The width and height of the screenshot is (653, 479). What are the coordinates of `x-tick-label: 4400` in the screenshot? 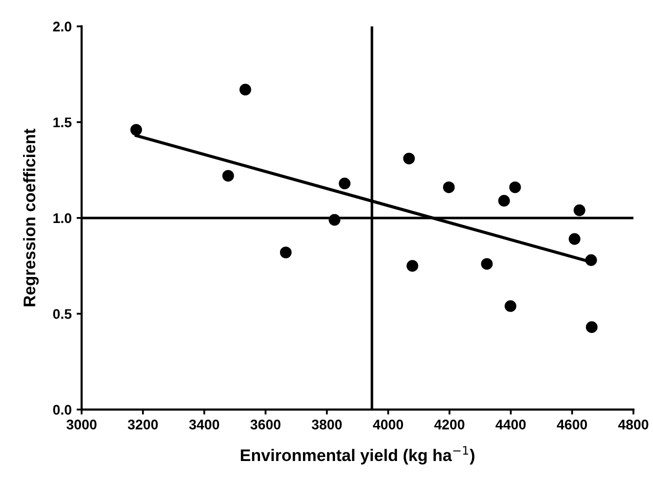 It's located at (511, 425).